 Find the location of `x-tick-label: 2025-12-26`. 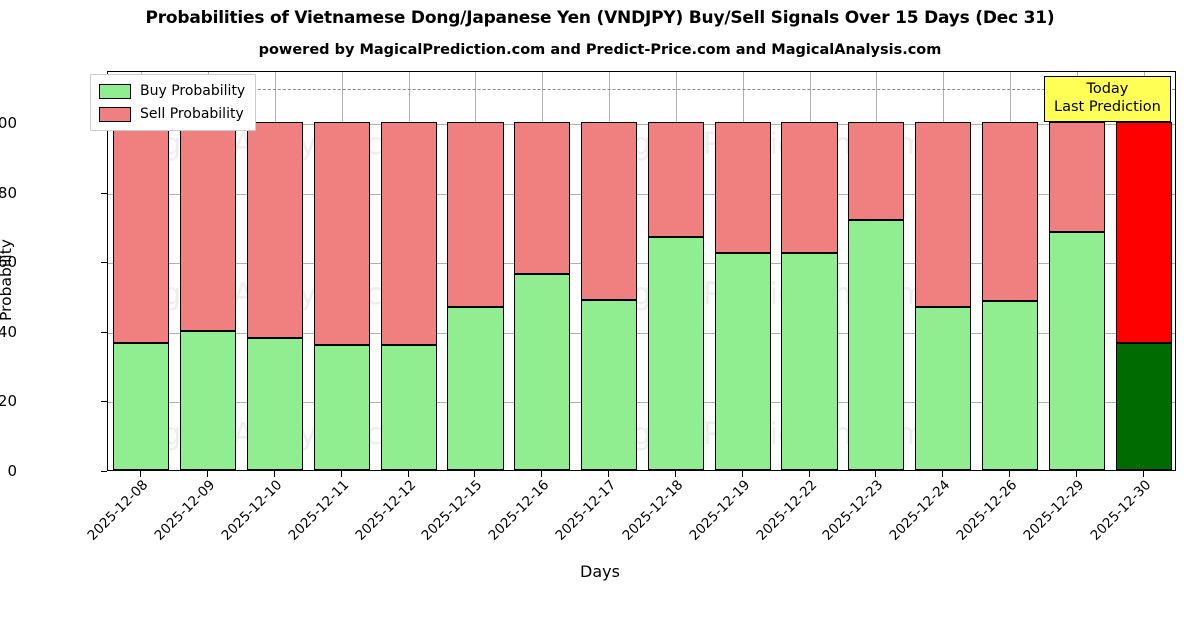

x-tick-label: 2025-12-26 is located at coordinates (987, 510).